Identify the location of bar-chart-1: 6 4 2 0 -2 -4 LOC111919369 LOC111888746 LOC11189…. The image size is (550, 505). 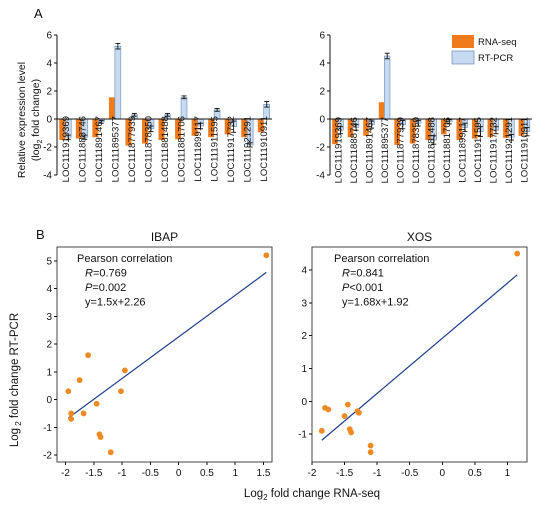
(157, 106).